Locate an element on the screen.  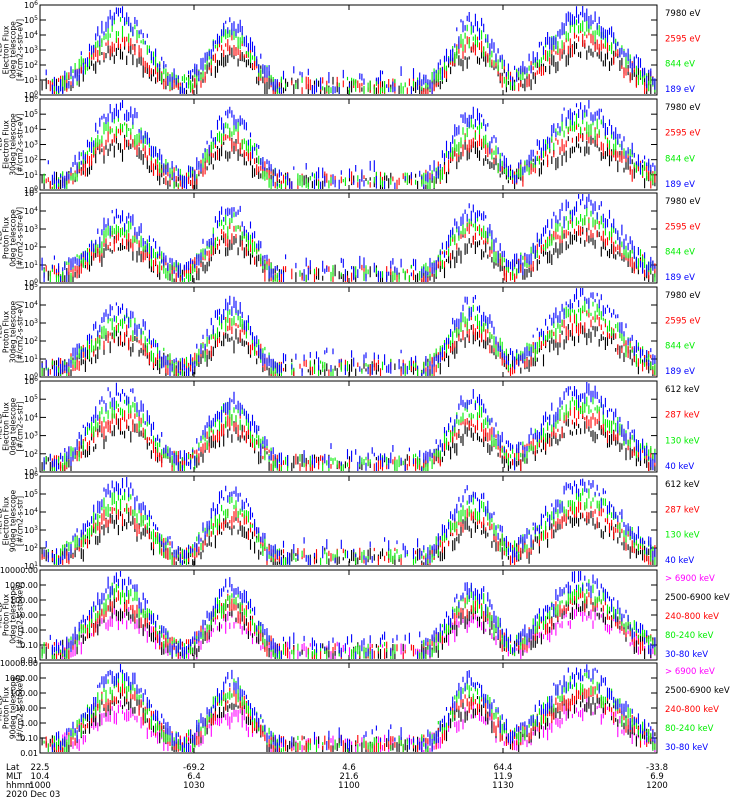
legend-entry: 130 keV is located at coordinates (682, 441).